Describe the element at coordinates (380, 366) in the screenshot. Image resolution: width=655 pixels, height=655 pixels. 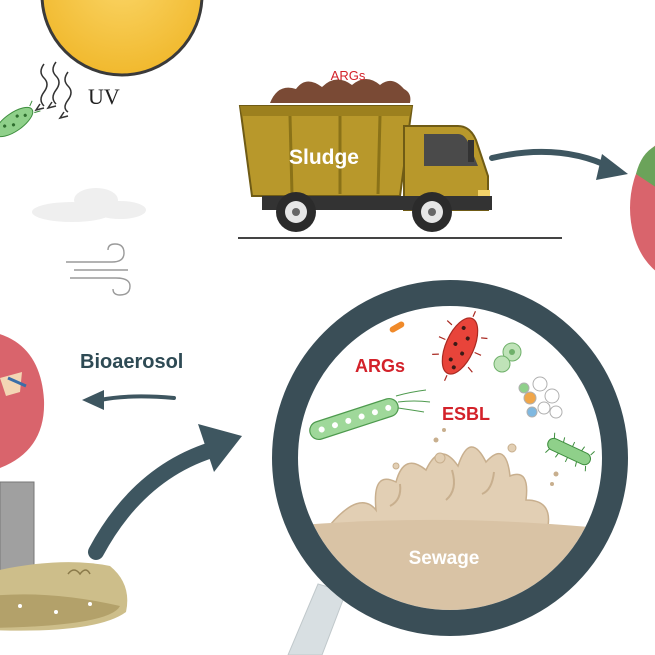
I see `lens-args-label: ARGs` at that location.